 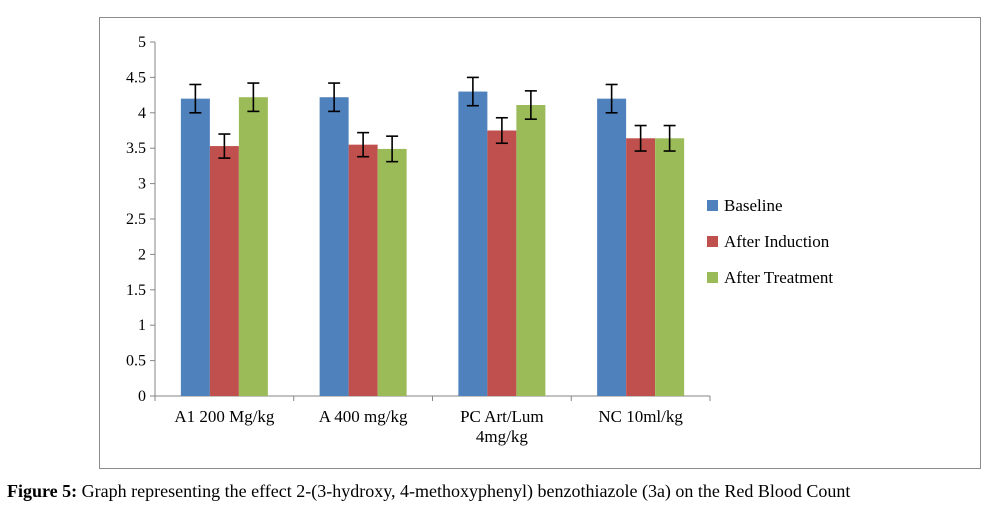 What do you see at coordinates (778, 277) in the screenshot?
I see `legend-label: After Treatment` at bounding box center [778, 277].